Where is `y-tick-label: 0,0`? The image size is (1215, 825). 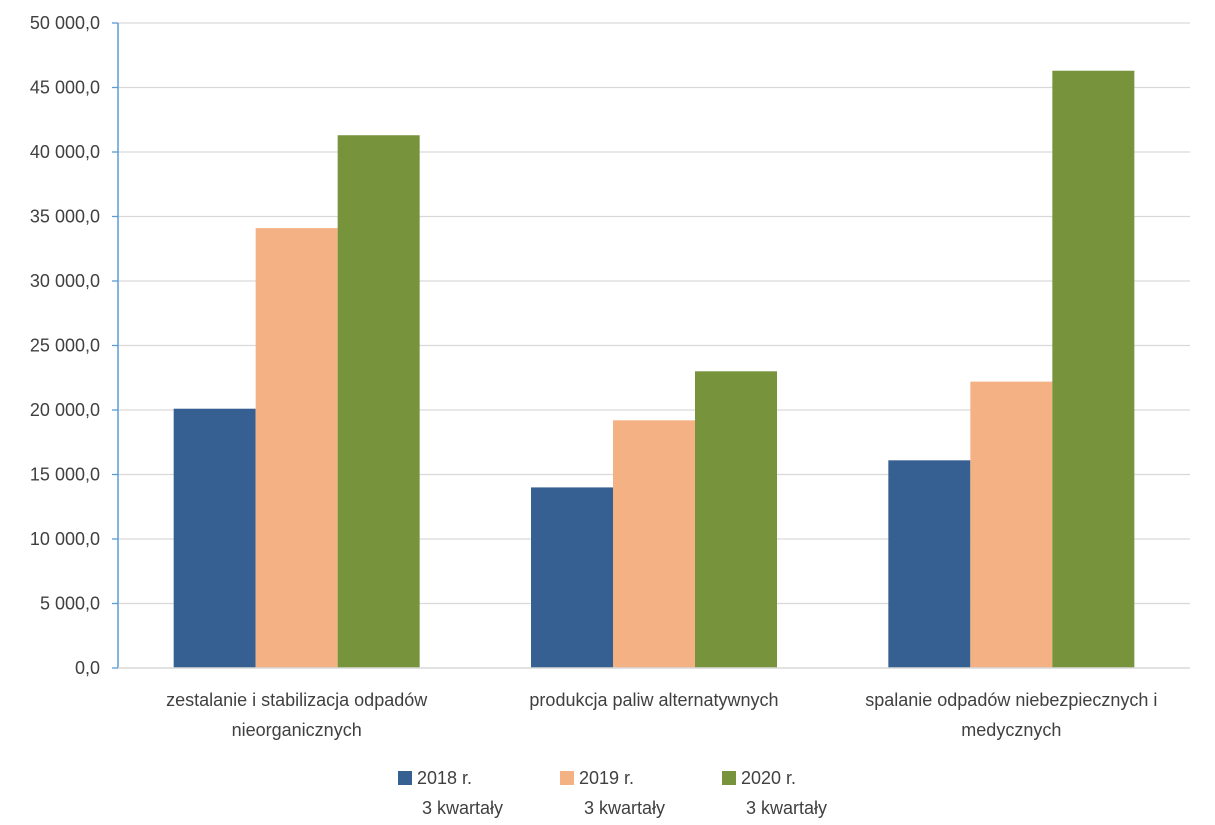 y-tick-label: 0,0 is located at coordinates (87, 668).